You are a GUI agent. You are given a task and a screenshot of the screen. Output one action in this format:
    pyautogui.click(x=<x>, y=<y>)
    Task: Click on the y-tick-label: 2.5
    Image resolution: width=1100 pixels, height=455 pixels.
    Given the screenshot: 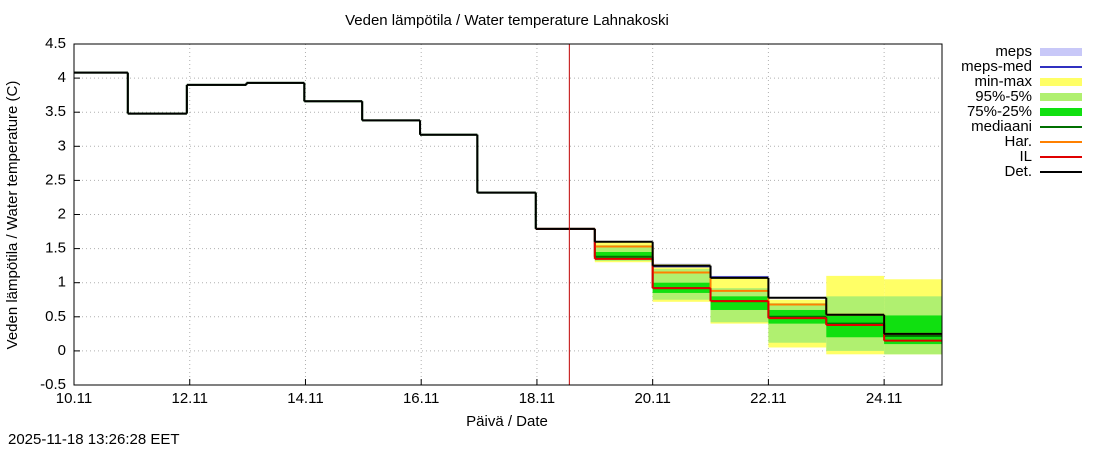 What is the action you would take?
    pyautogui.click(x=55, y=179)
    